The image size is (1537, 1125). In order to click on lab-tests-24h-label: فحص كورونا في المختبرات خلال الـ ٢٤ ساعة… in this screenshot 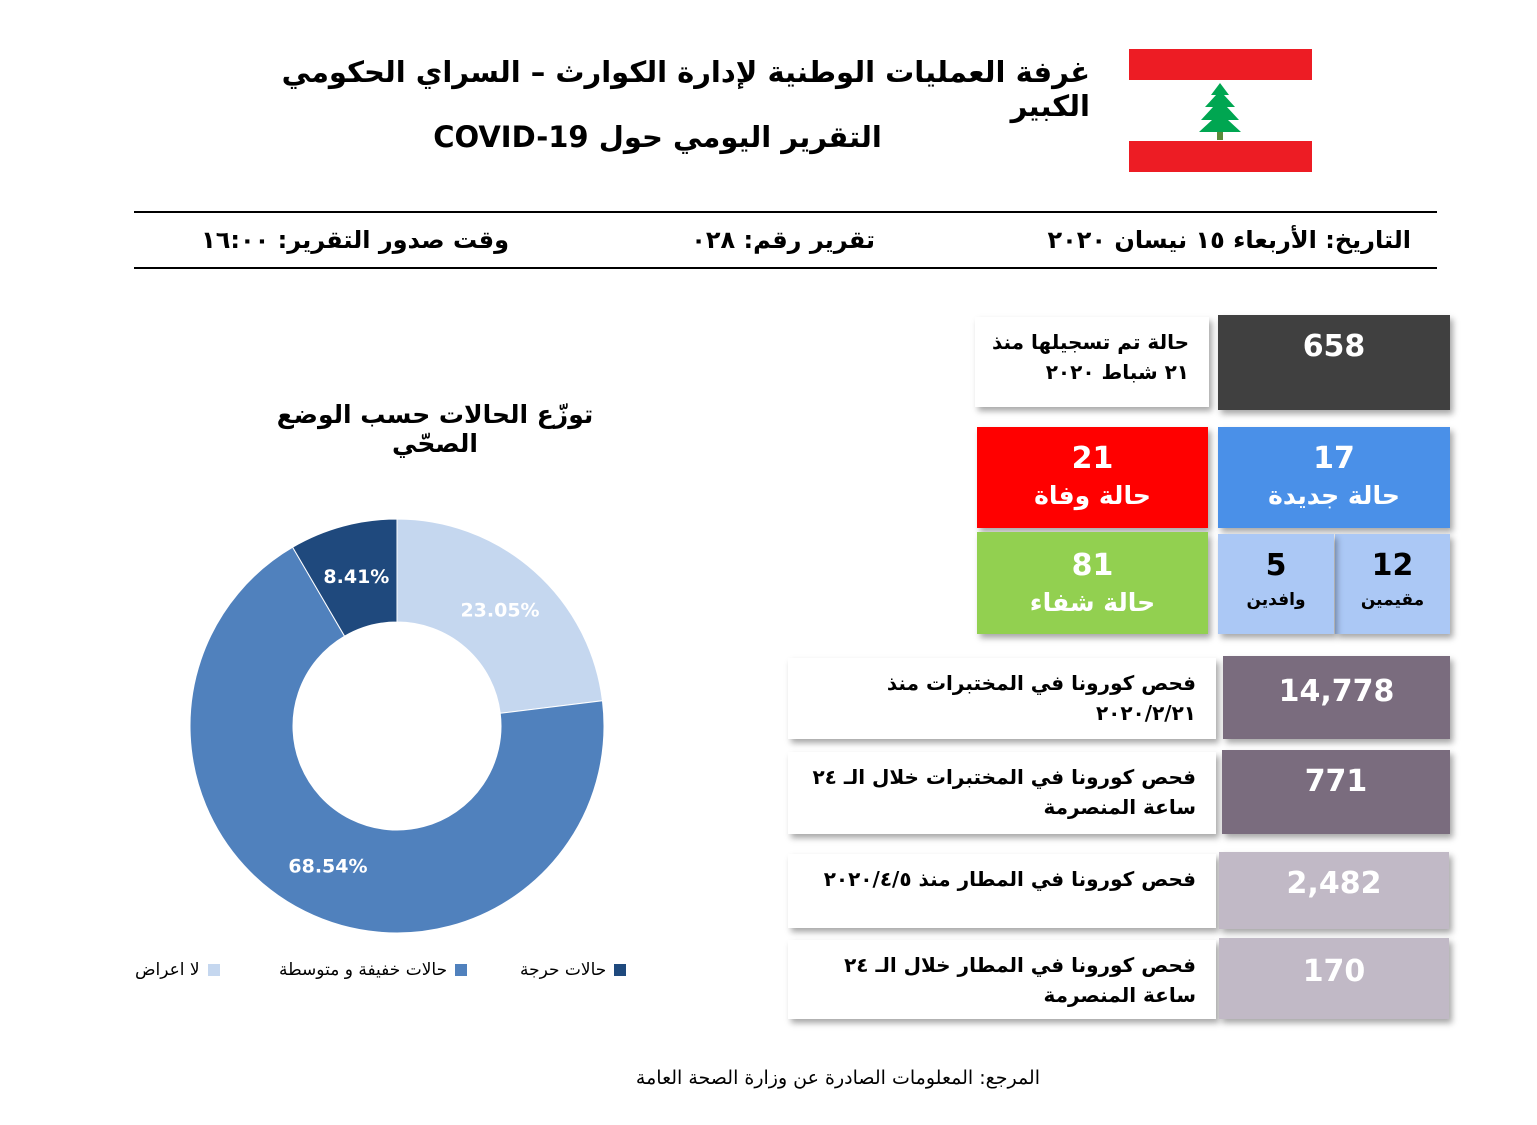, I will do `click(1002, 793)`.